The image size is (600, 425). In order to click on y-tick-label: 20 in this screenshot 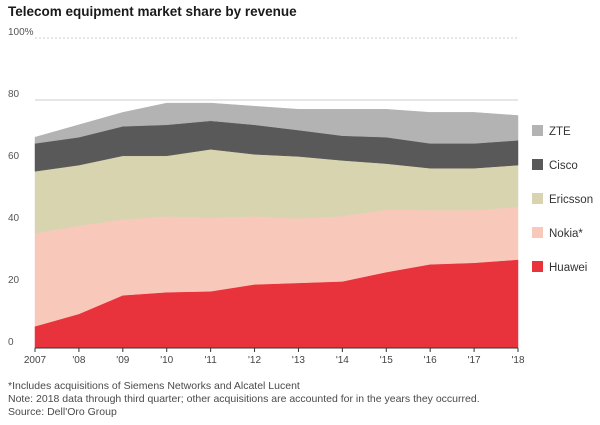, I will do `click(14, 280)`.